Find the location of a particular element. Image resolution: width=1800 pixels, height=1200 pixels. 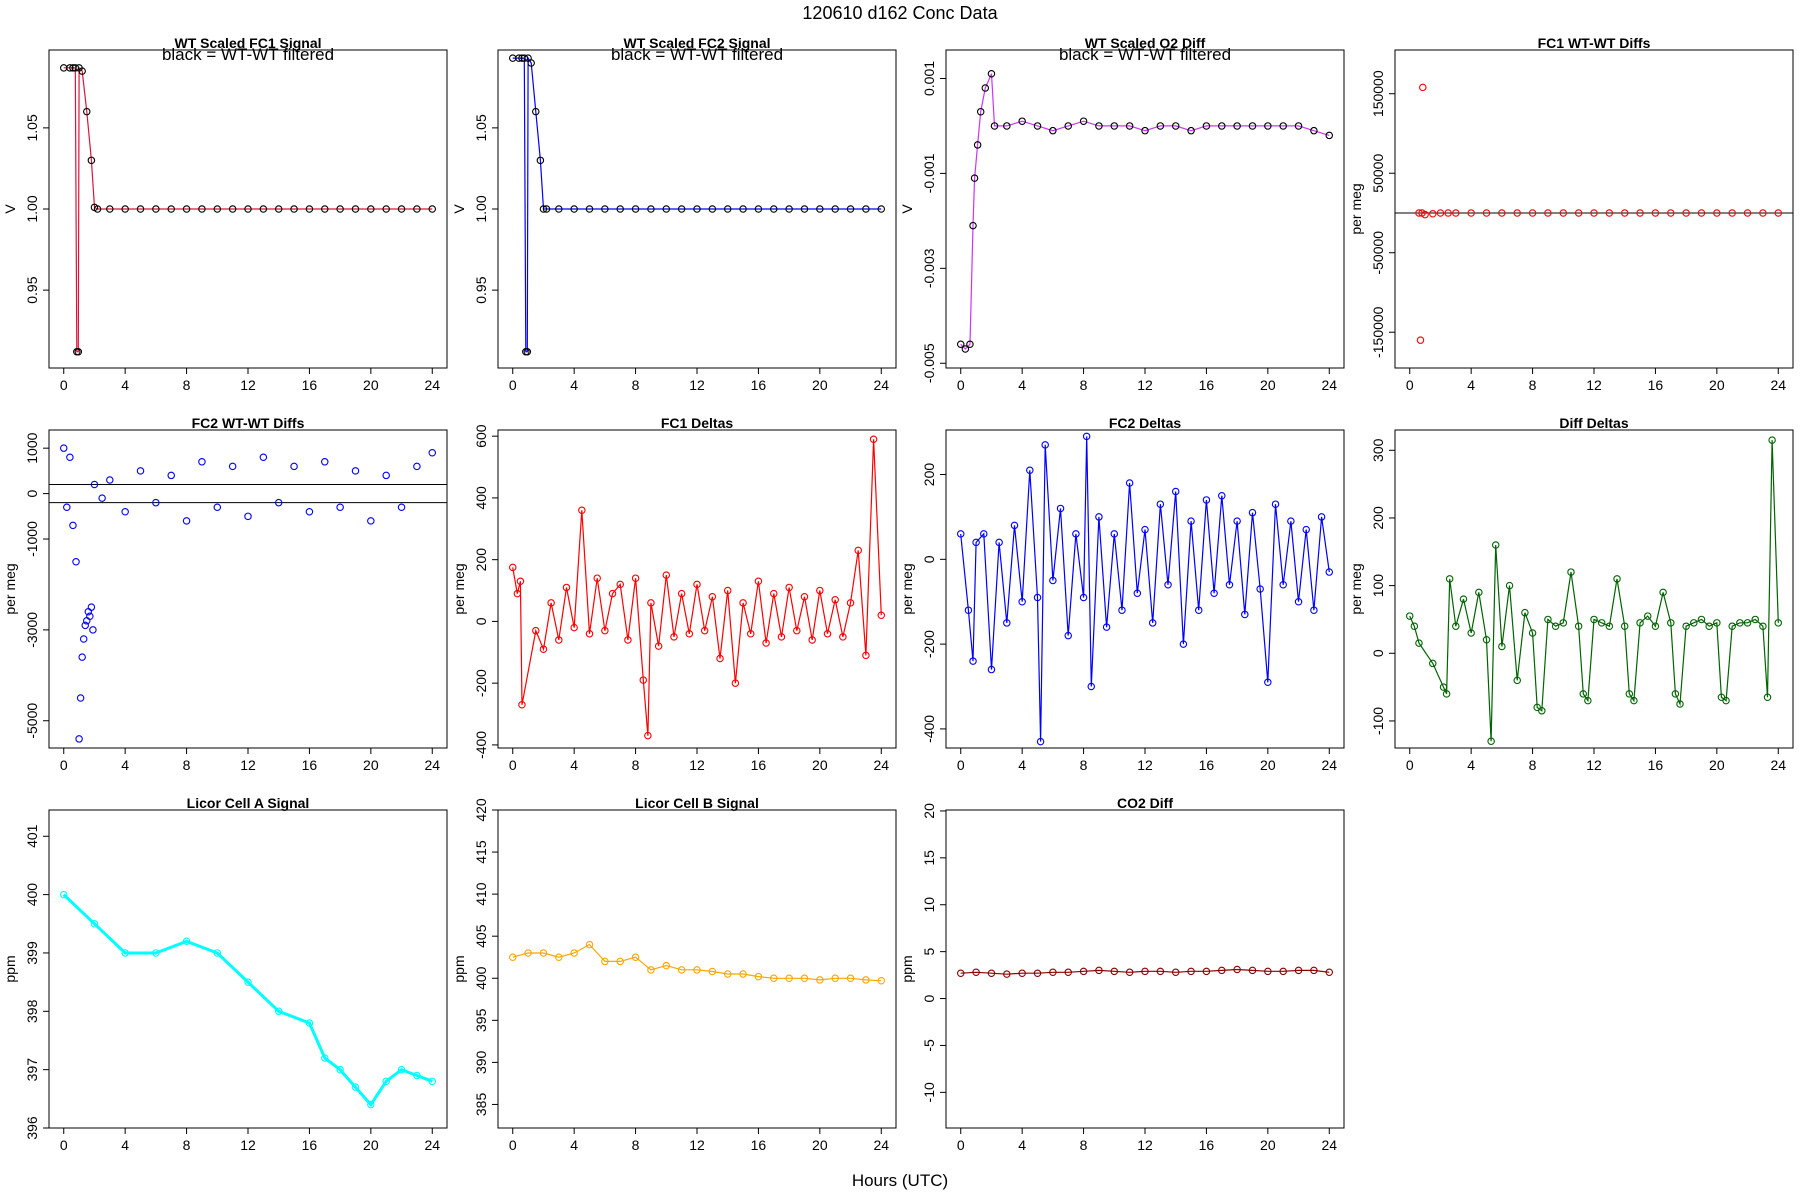

y-tick-label: 400 is located at coordinates (481, 978).